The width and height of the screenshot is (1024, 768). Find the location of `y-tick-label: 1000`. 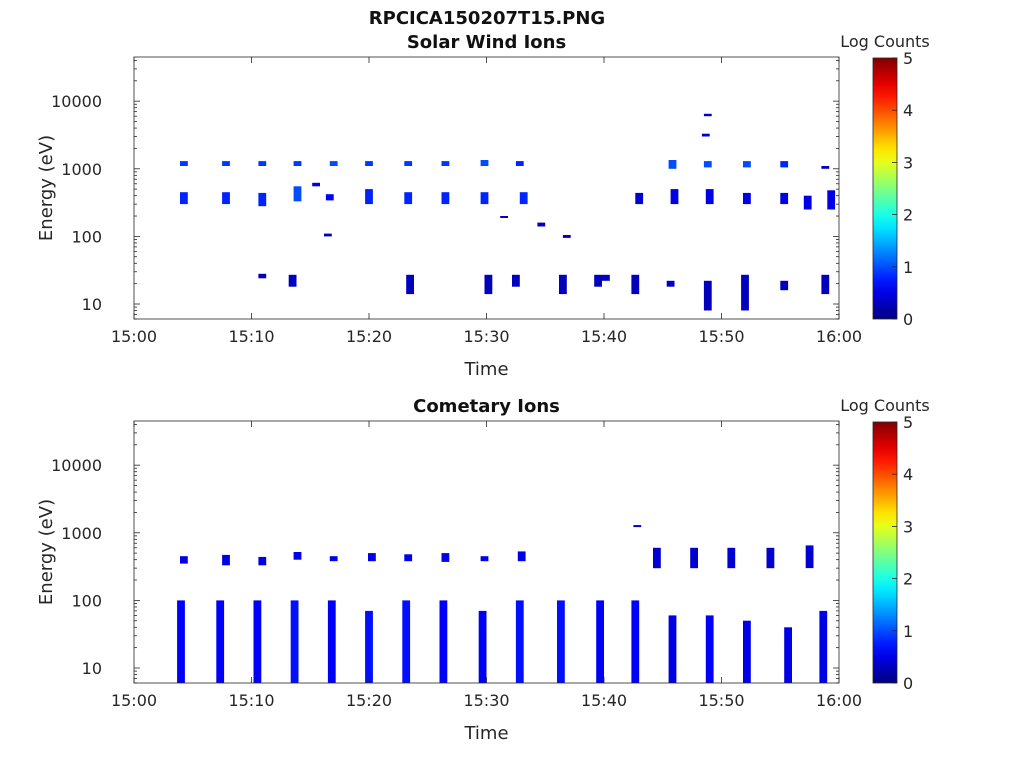

y-tick-label: 1000 is located at coordinates (81, 169).